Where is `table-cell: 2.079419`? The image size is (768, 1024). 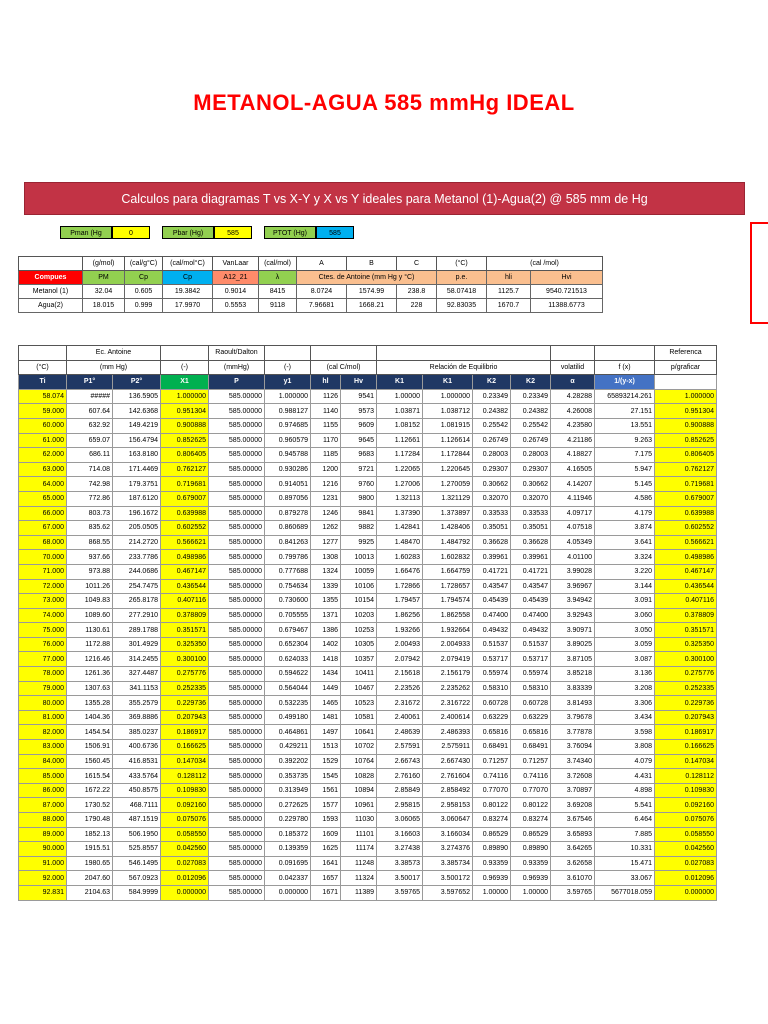
table-cell: 2.079419 is located at coordinates (447, 659).